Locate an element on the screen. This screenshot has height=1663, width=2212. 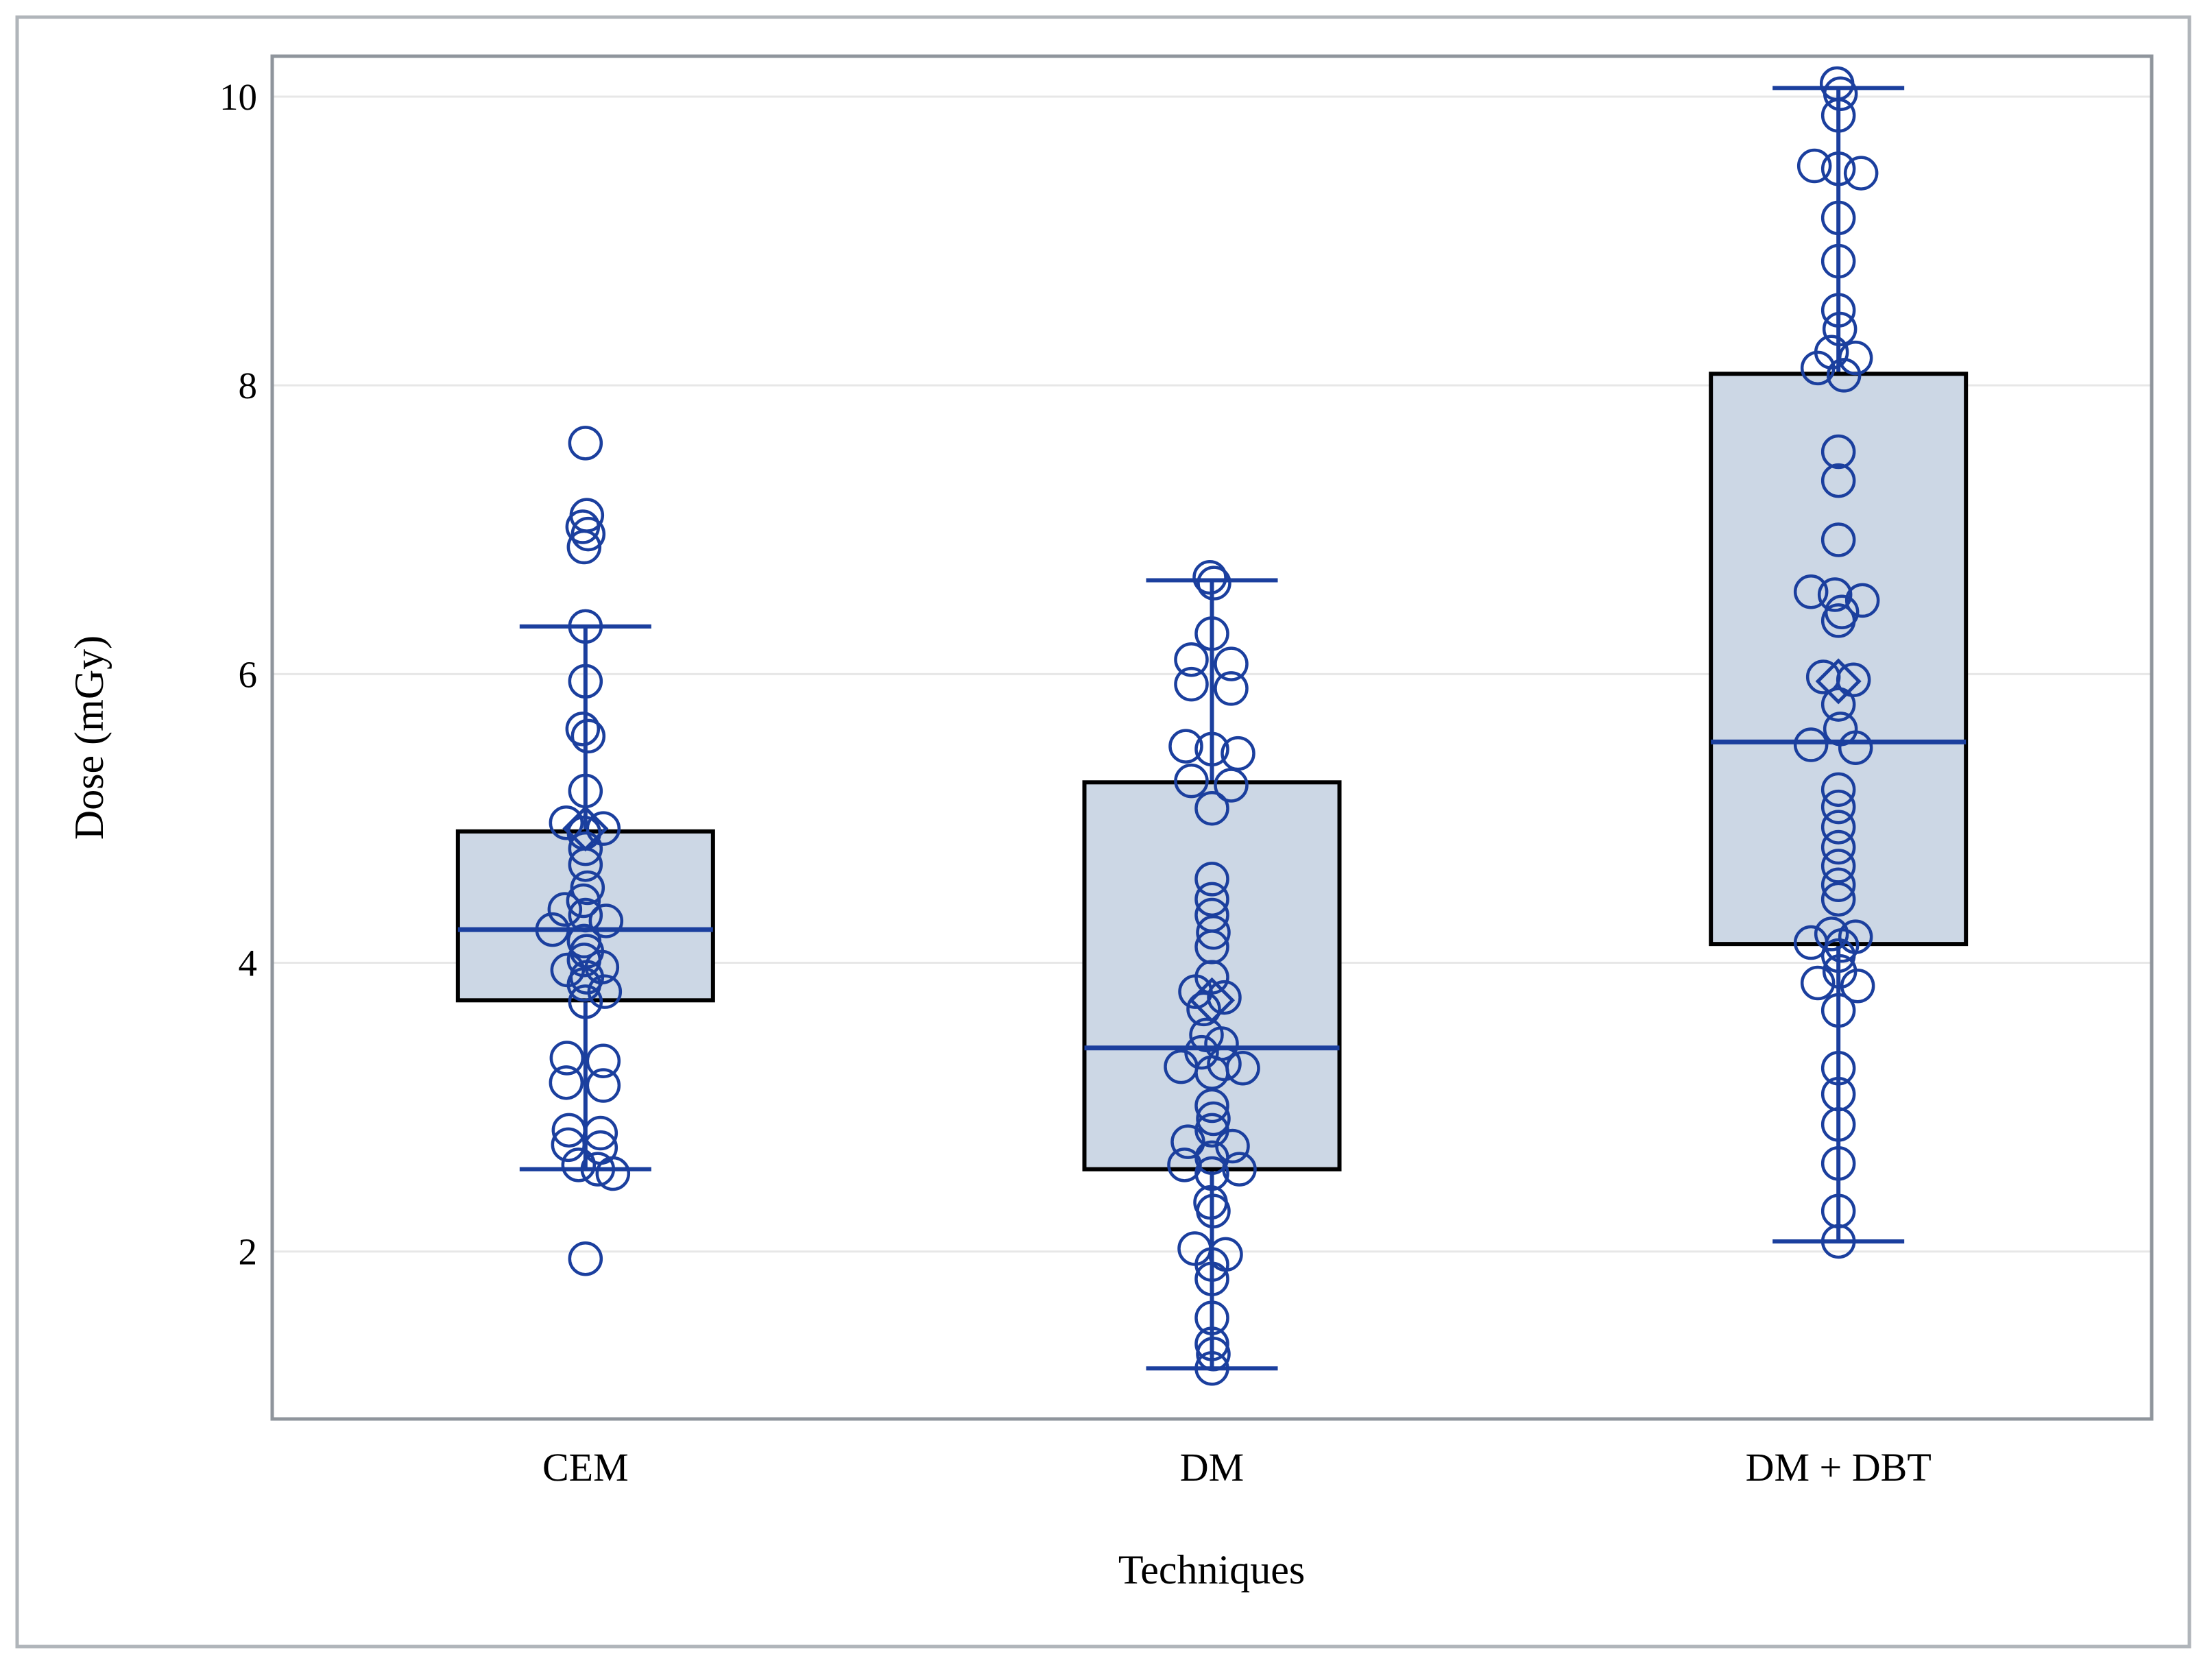
x-tick-labels: CEM DM DM + DBT is located at coordinates (1237, 1467).